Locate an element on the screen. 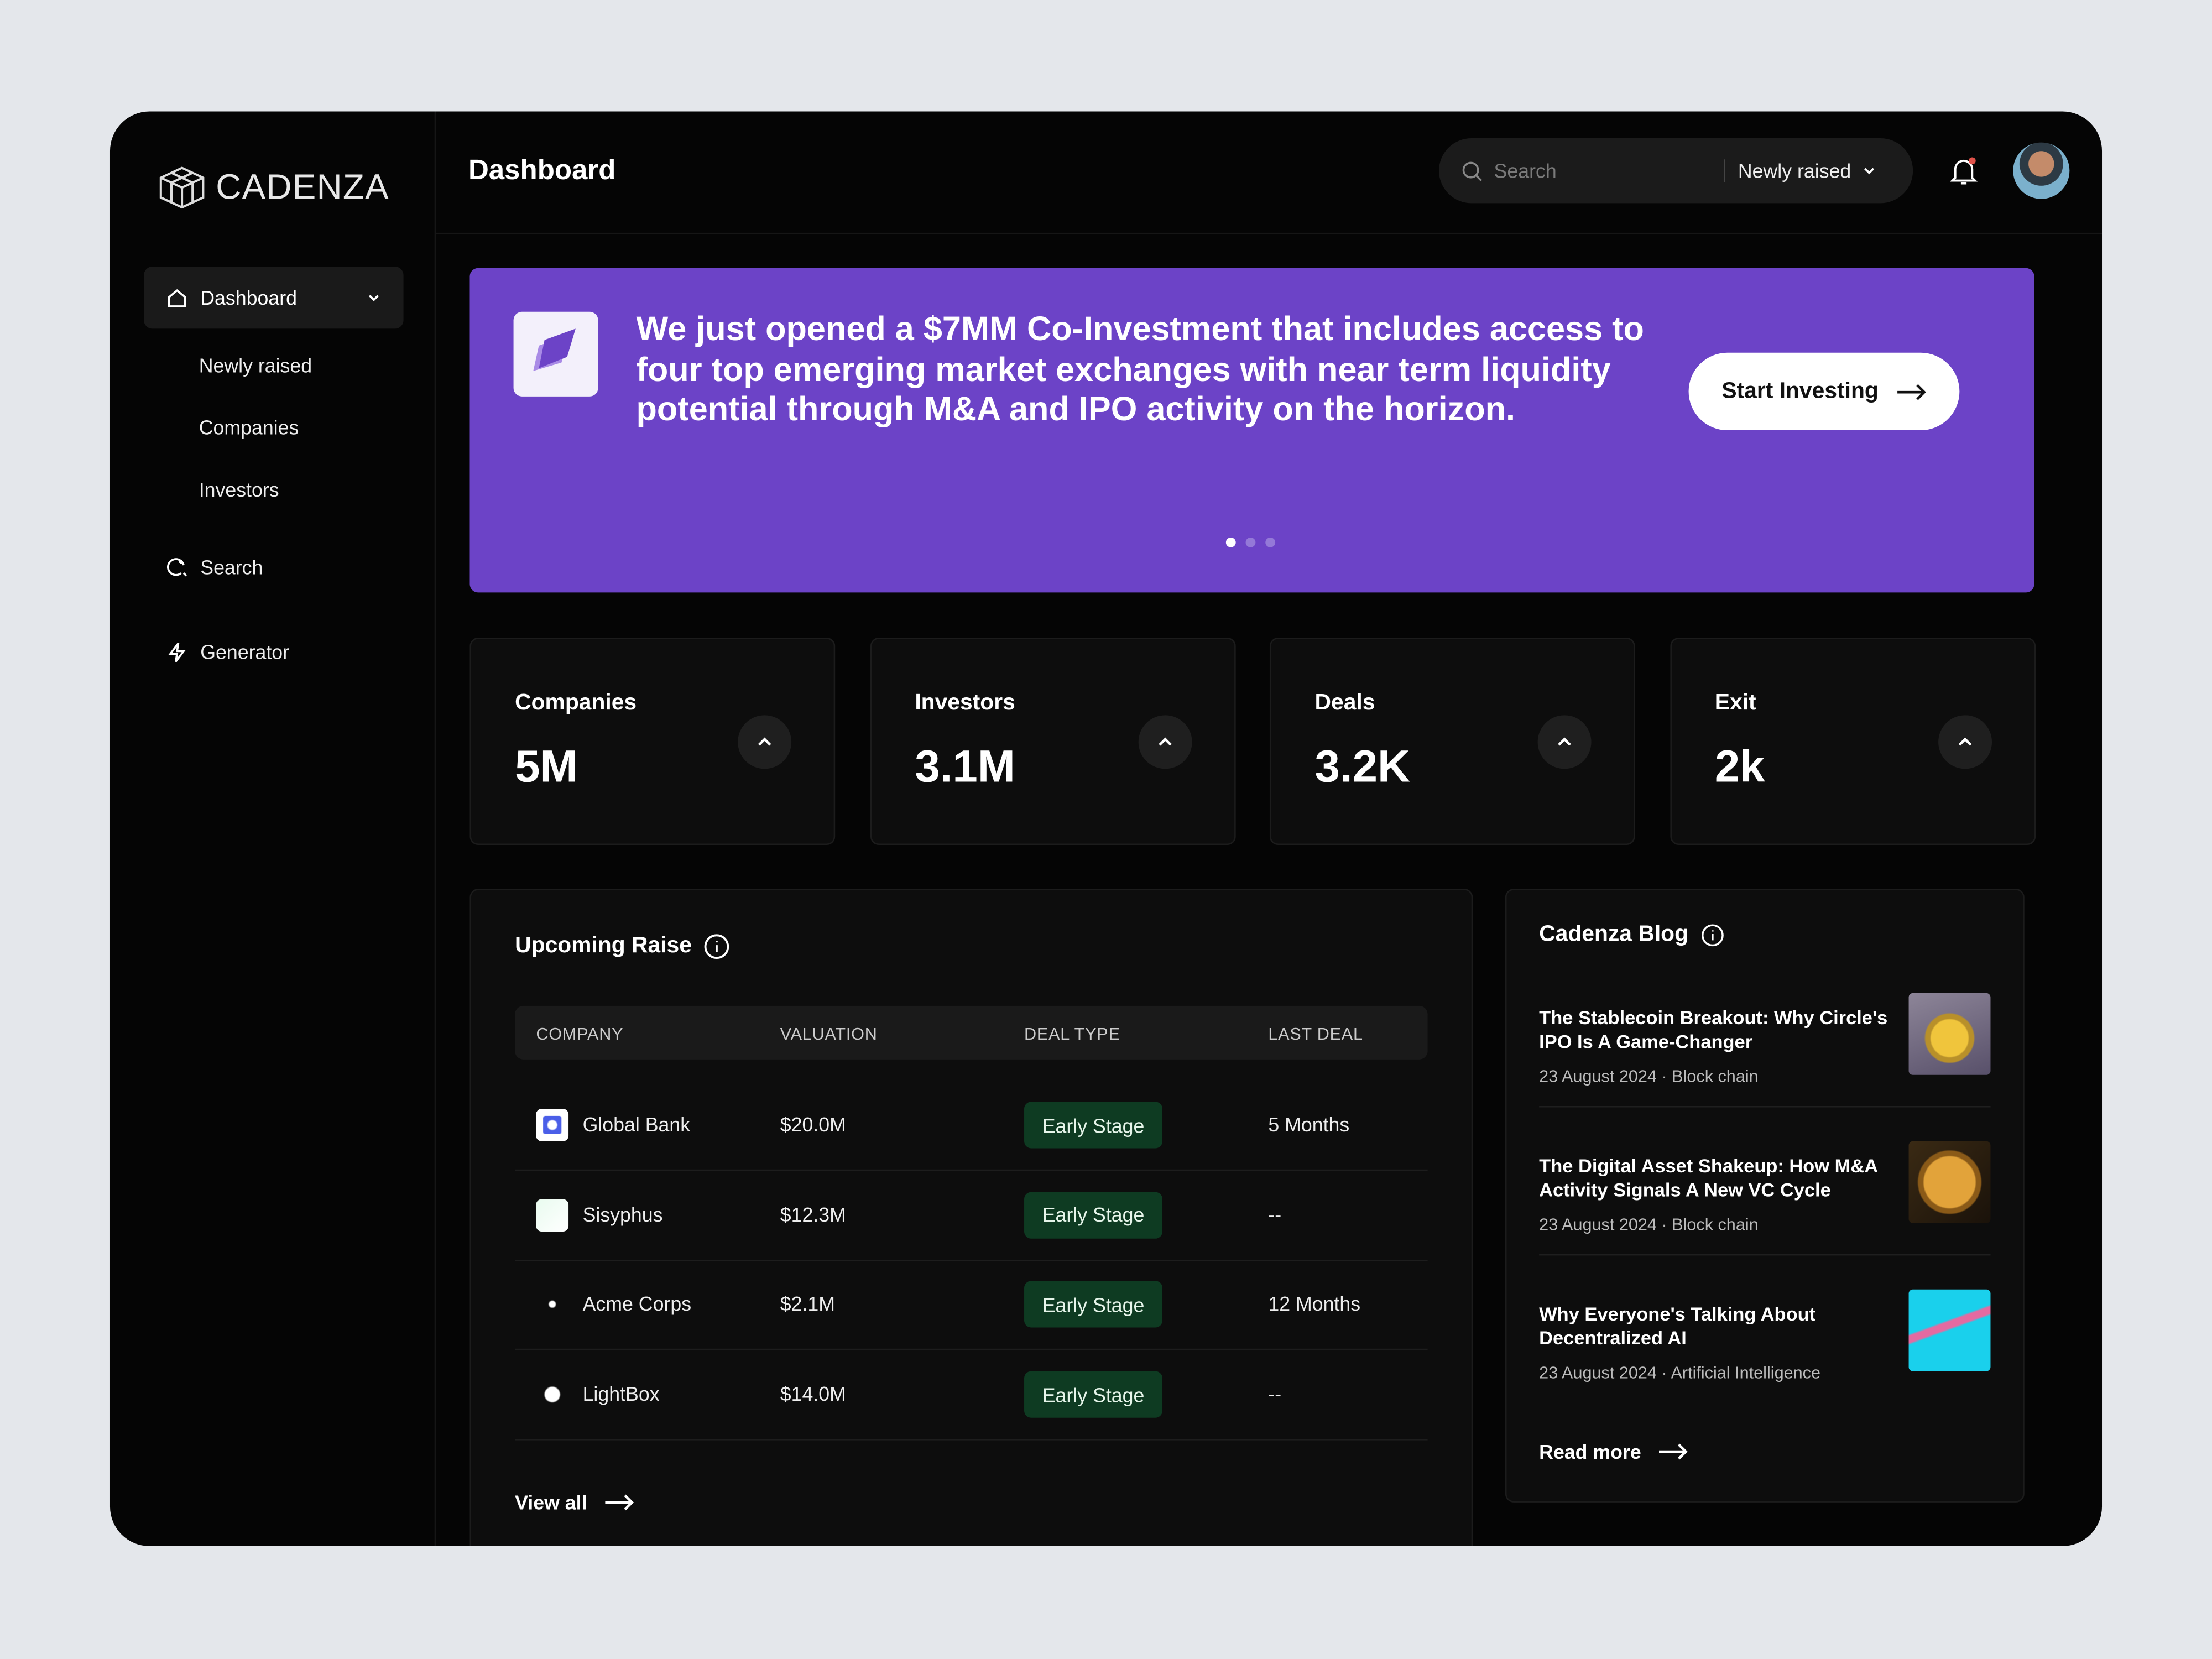 This screenshot has height=1659, width=2212. filter-dropdown: Newly raised is located at coordinates (1807, 170).